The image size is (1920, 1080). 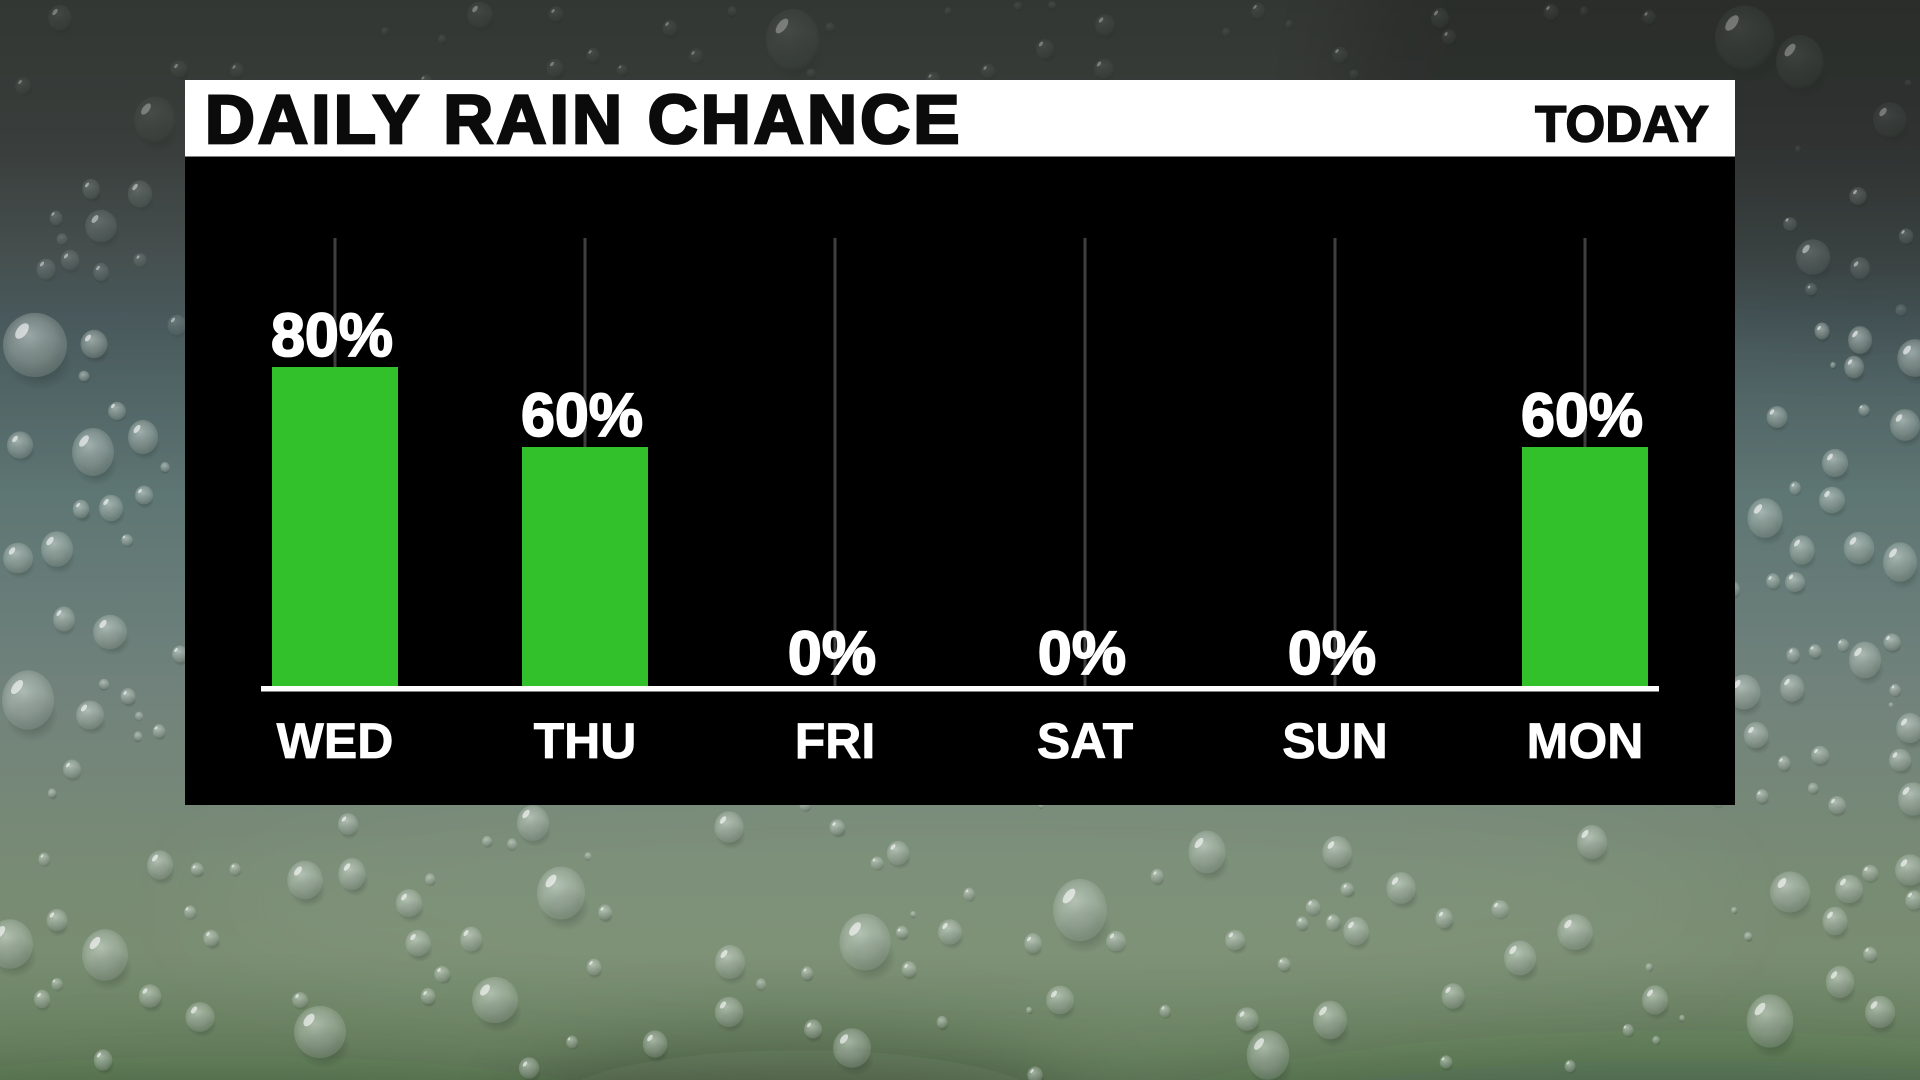 I want to click on svg-text: SAT, so click(x=1085, y=741).